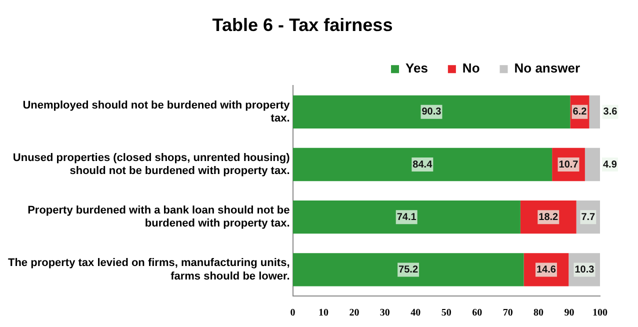  What do you see at coordinates (323, 313) in the screenshot?
I see `x-tick-label: 10` at bounding box center [323, 313].